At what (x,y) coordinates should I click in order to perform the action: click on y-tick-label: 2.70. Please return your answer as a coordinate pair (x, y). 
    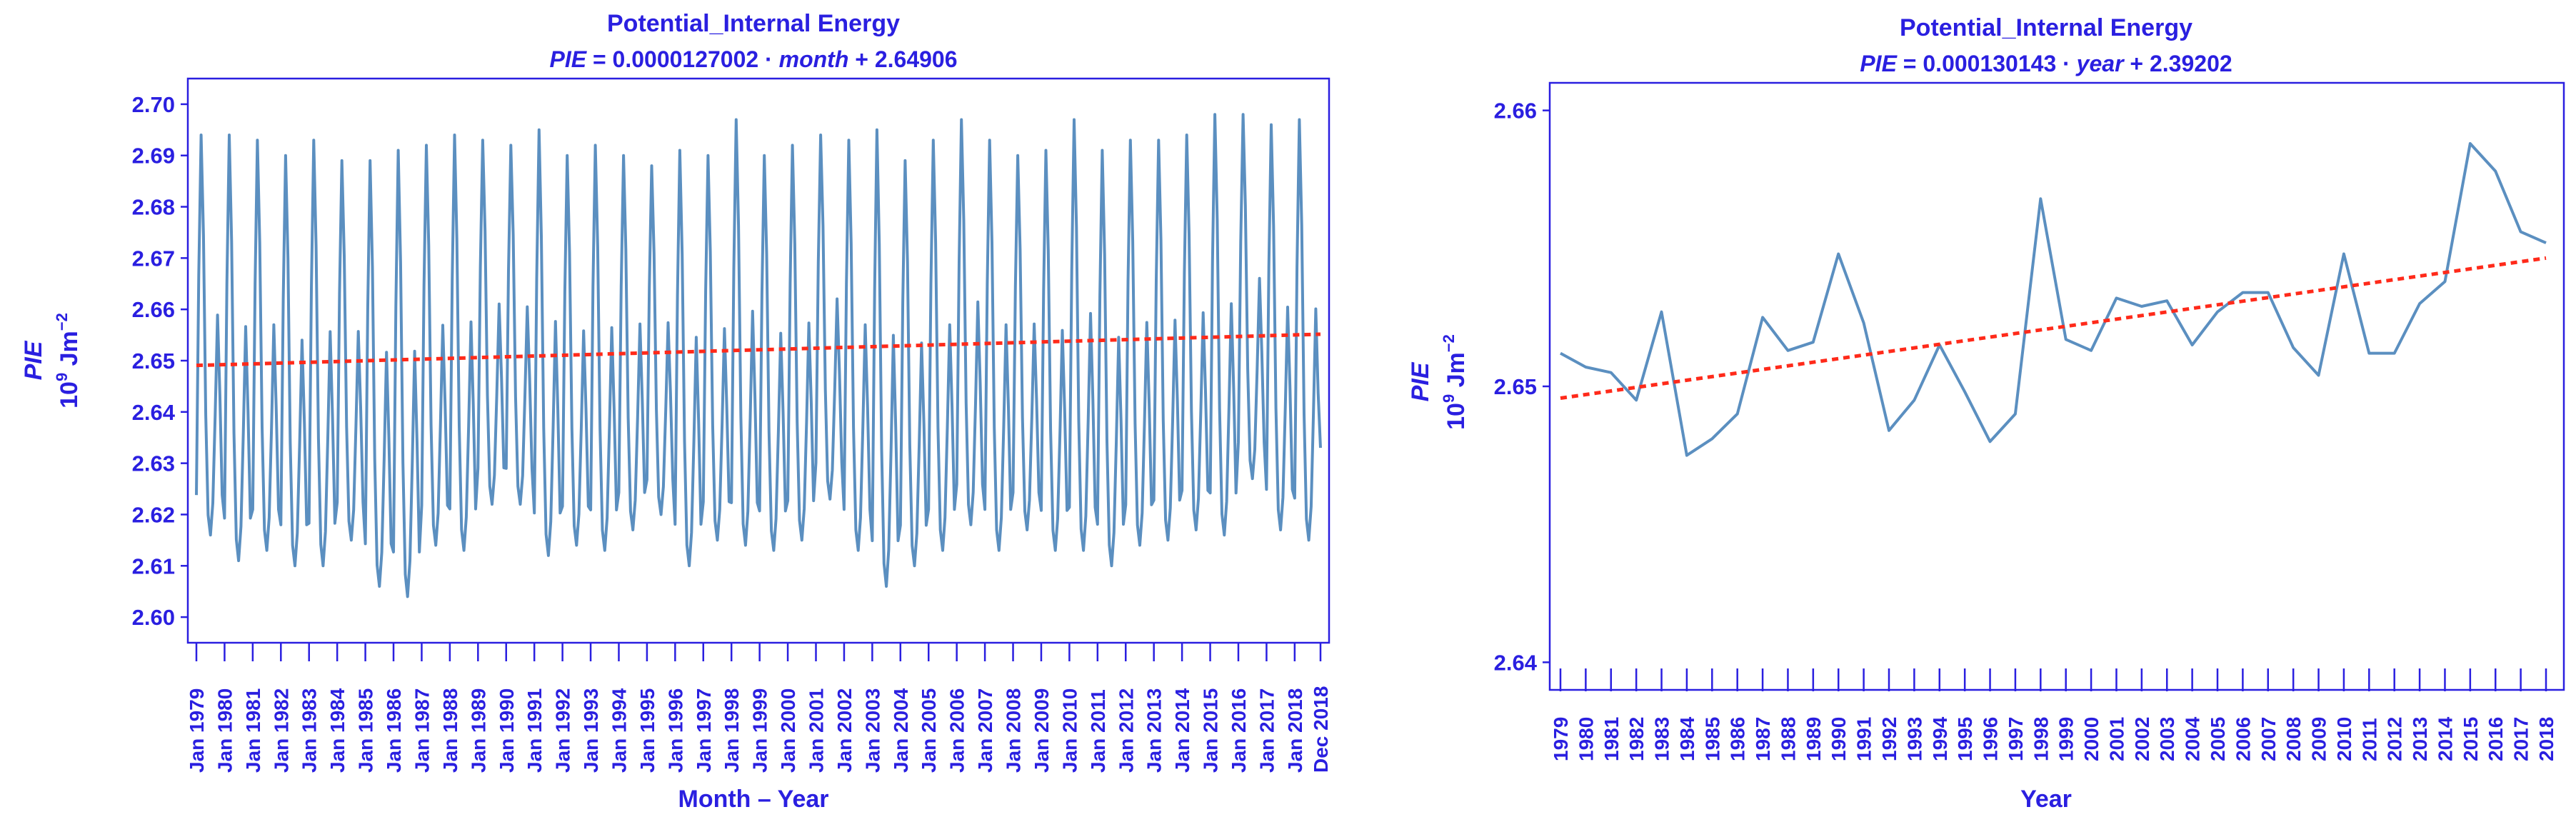
    Looking at the image, I should click on (153, 104).